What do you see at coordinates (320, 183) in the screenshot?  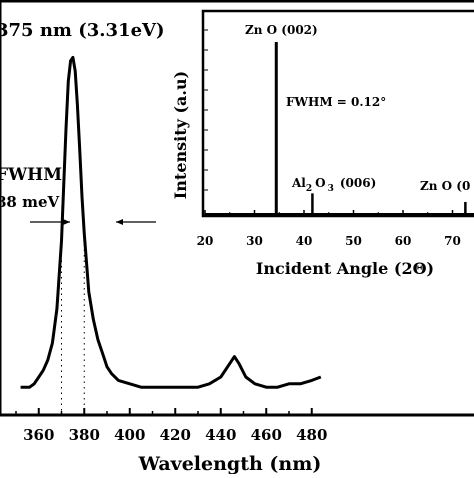 I see `inset-peak2-o: O` at bounding box center [320, 183].